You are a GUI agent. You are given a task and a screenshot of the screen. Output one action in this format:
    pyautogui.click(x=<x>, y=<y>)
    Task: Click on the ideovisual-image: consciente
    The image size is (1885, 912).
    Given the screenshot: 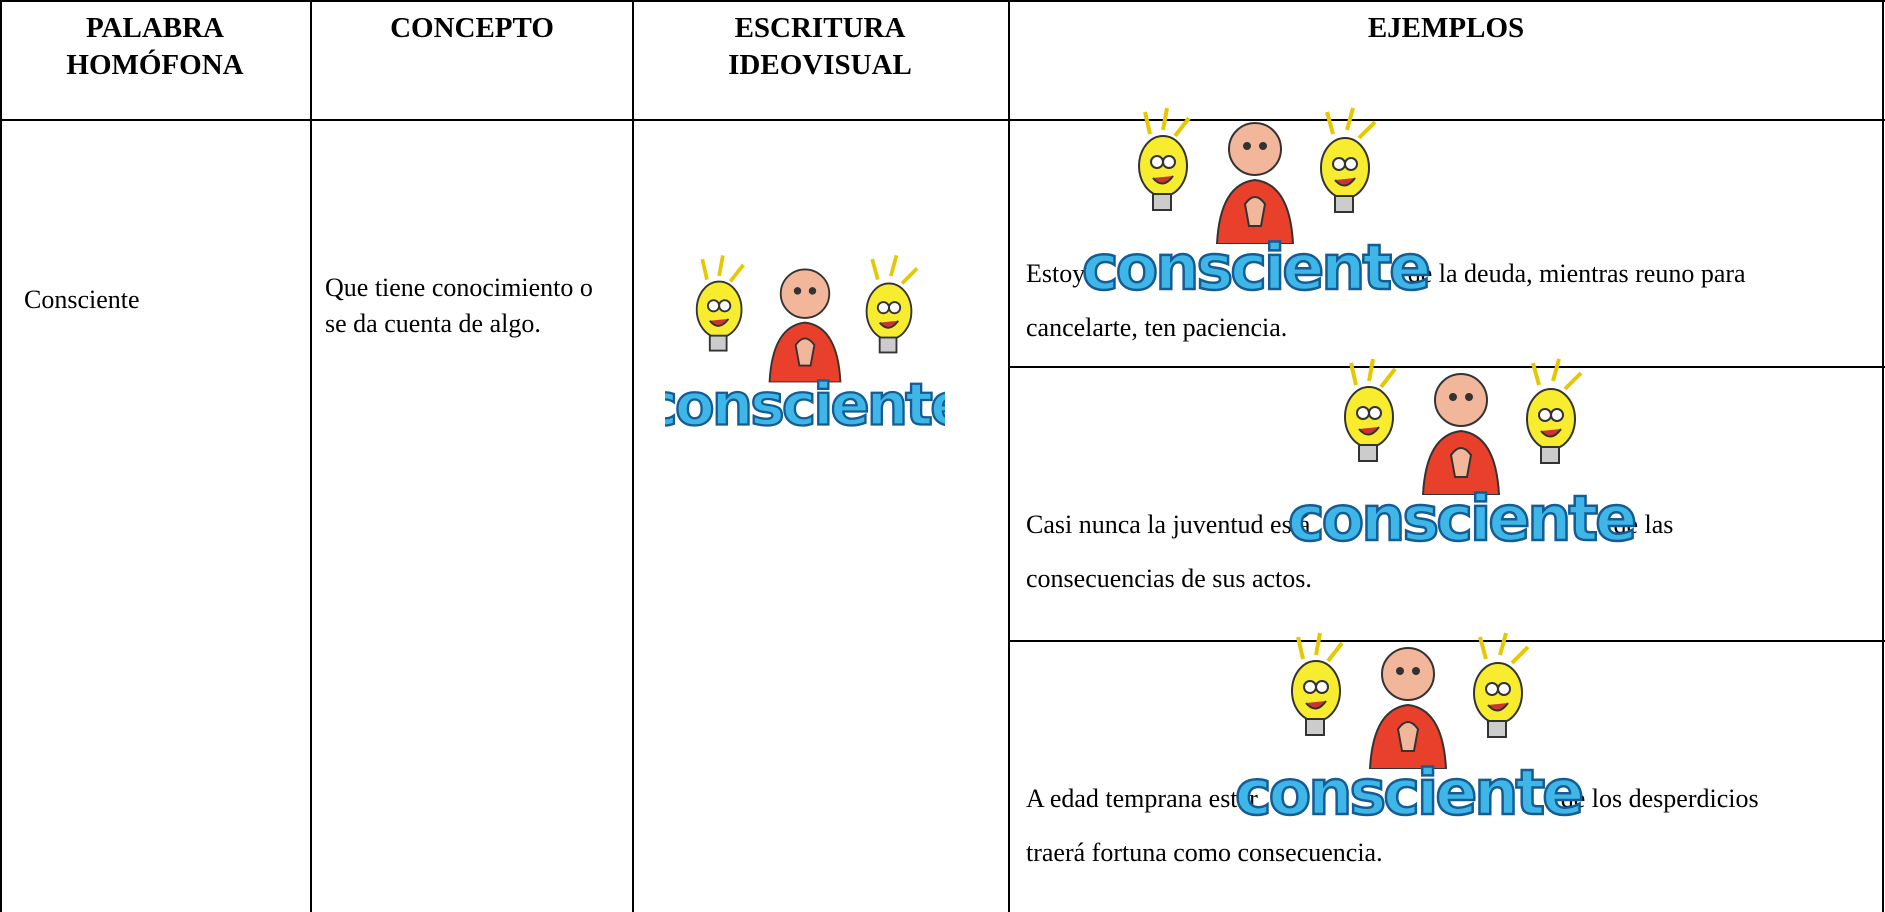 What is the action you would take?
    pyautogui.click(x=805, y=346)
    